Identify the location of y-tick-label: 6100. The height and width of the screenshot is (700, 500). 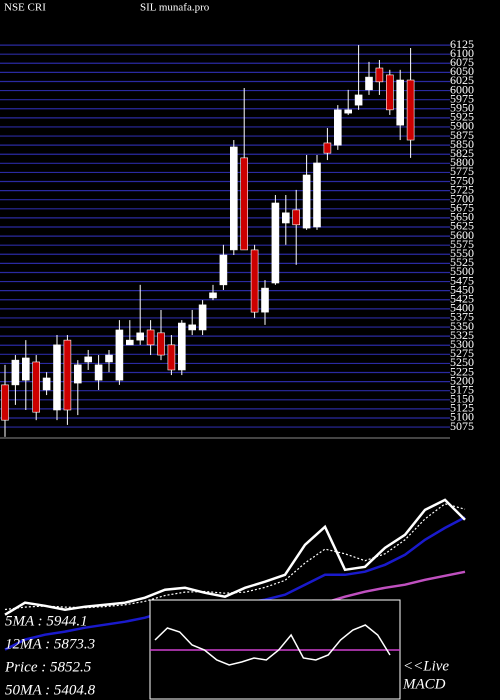
(462, 53).